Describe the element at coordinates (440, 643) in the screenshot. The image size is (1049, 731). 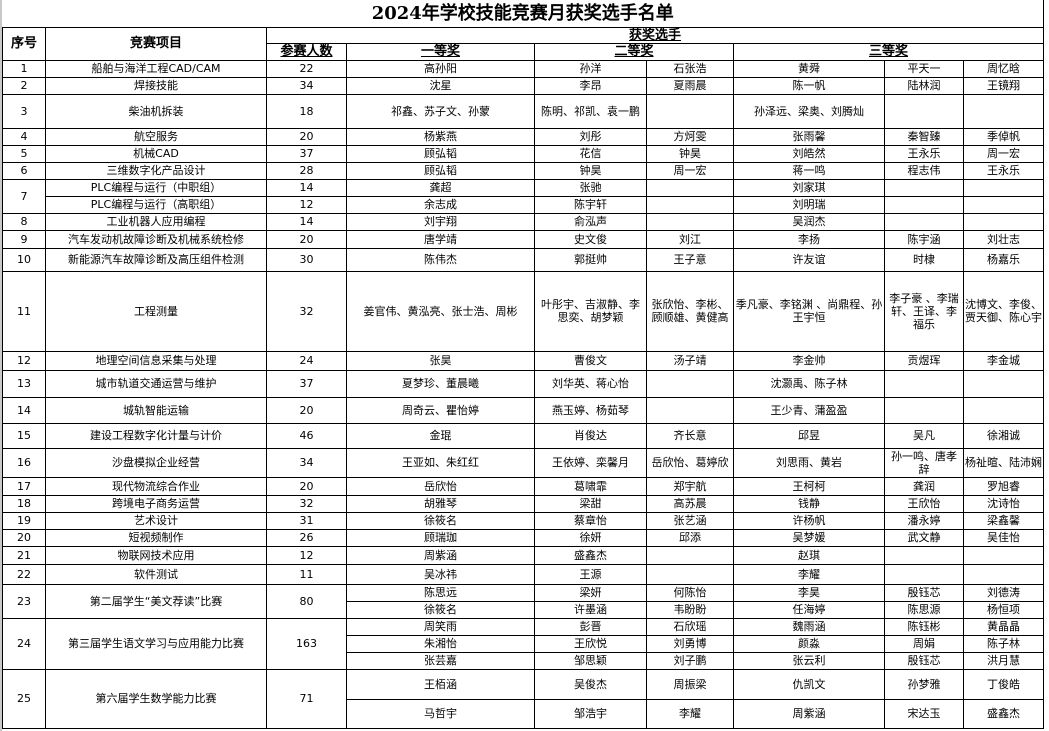
I see `first-prize-winner: 朱湘怡` at that location.